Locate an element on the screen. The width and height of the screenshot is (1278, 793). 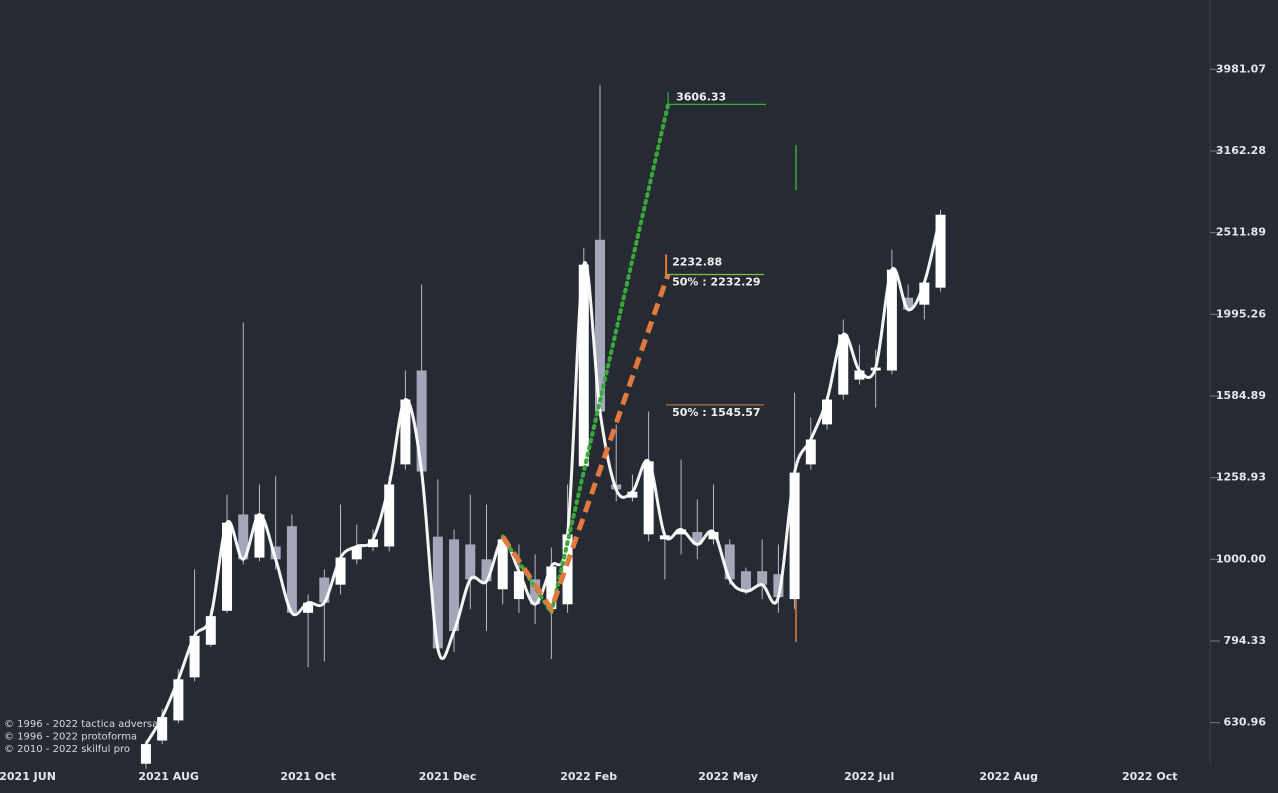
x-tick-label: 2022 Jul is located at coordinates (869, 776).